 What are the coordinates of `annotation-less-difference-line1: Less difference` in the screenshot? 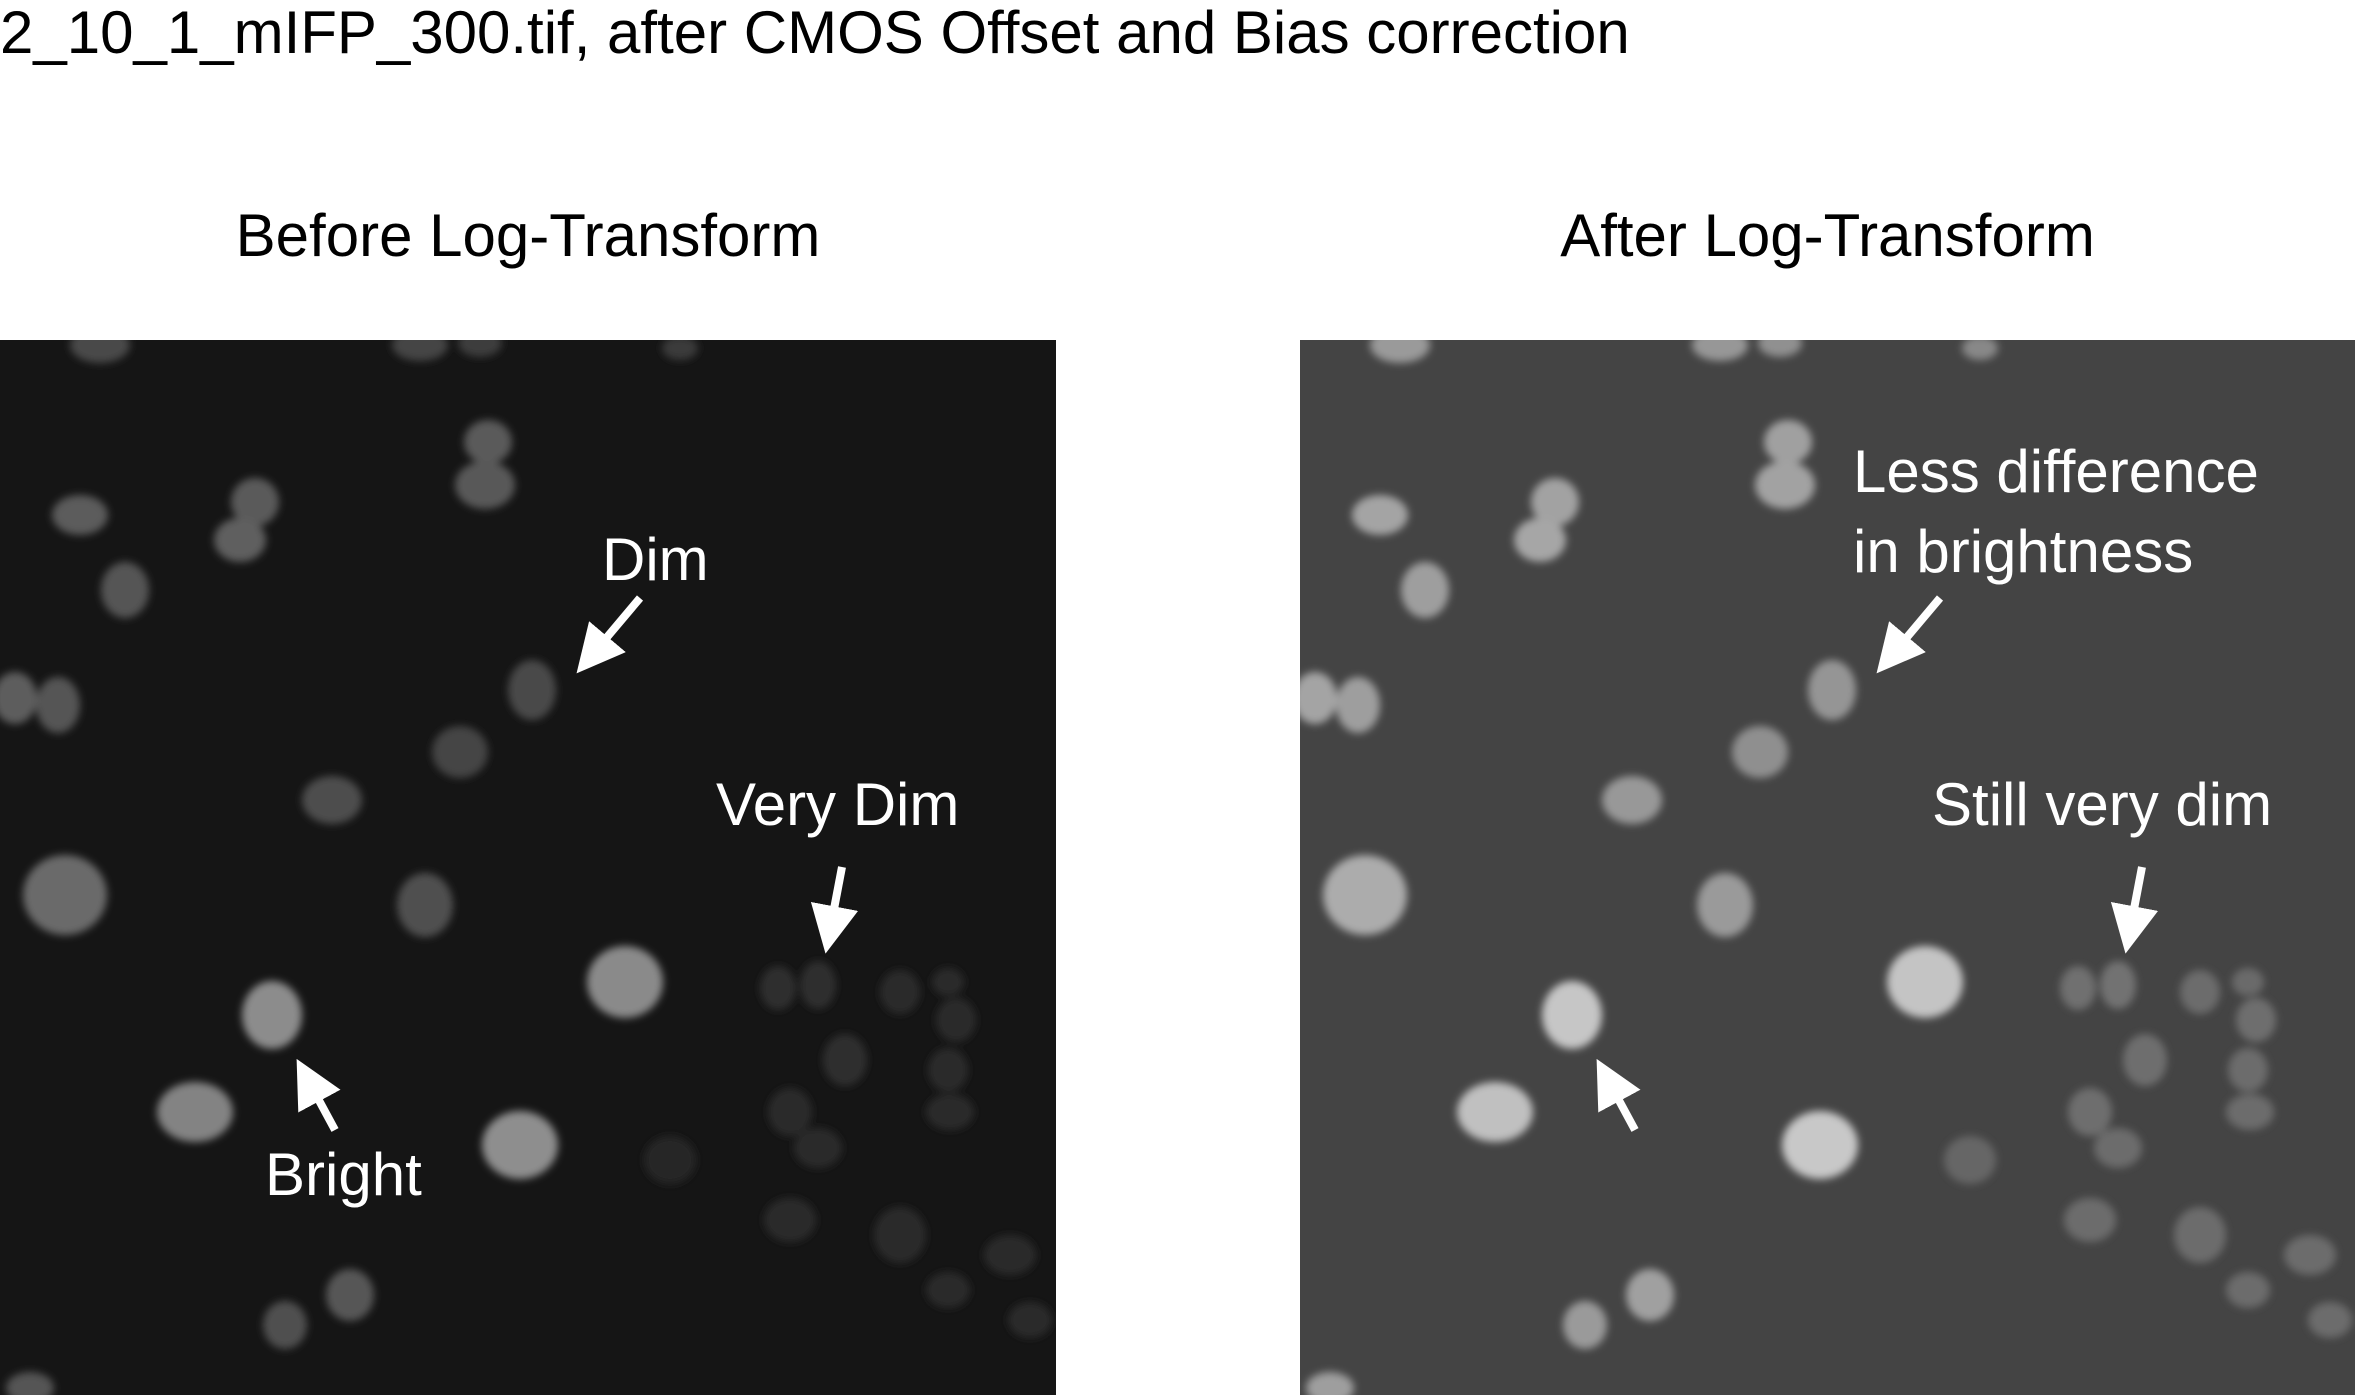 It's located at (2056, 471).